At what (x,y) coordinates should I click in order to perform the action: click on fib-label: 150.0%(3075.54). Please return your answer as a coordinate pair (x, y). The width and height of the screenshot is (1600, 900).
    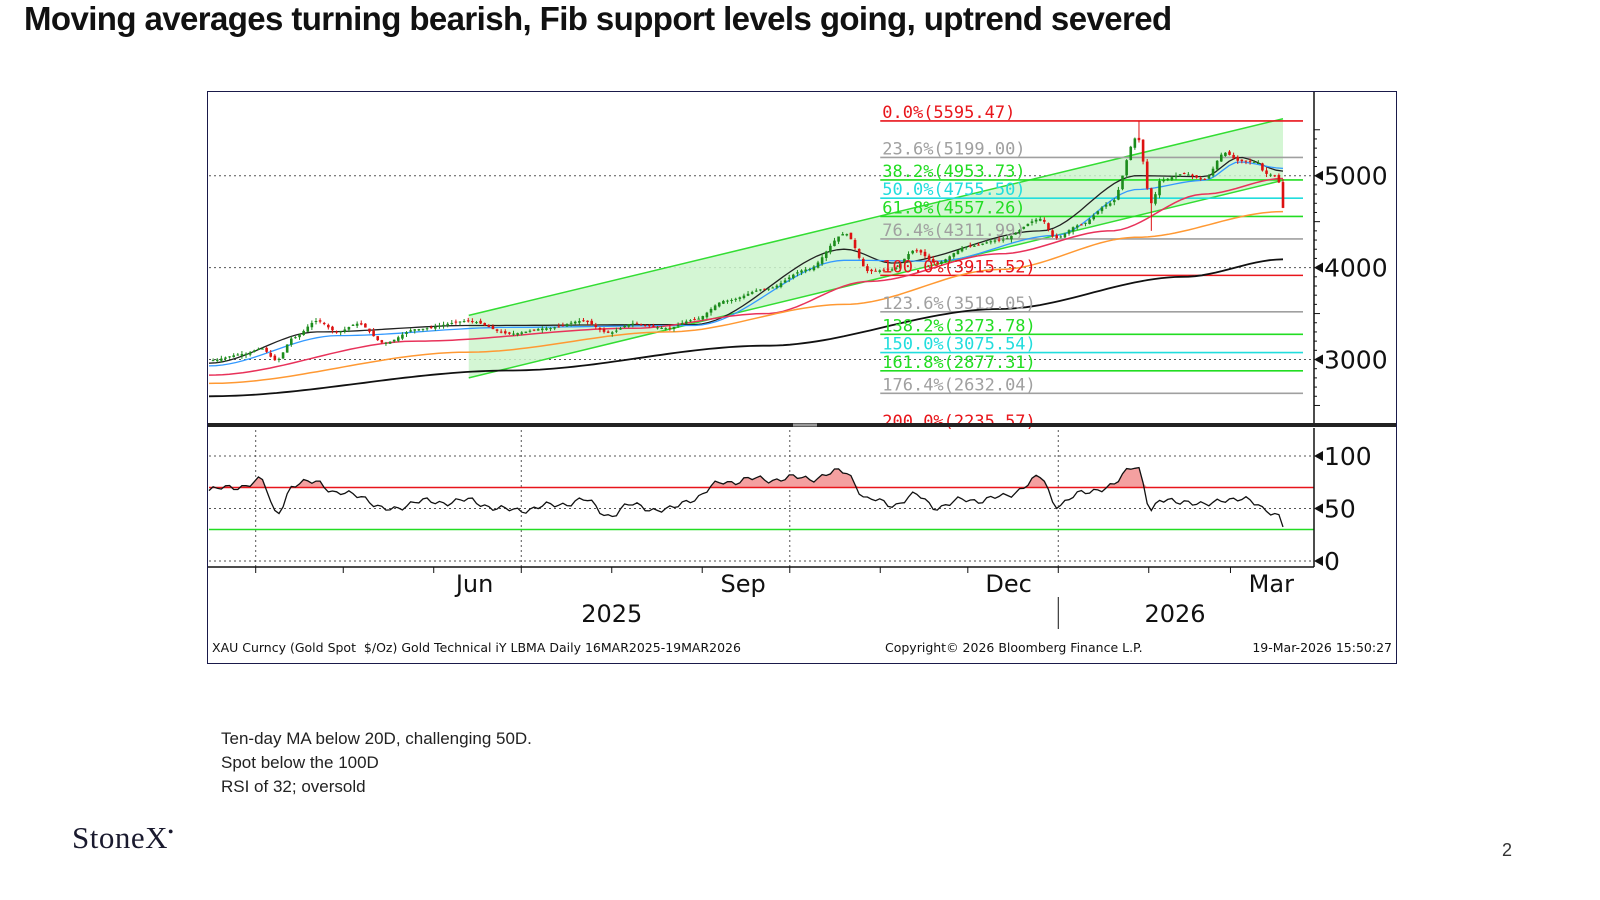
    Looking at the image, I should click on (959, 345).